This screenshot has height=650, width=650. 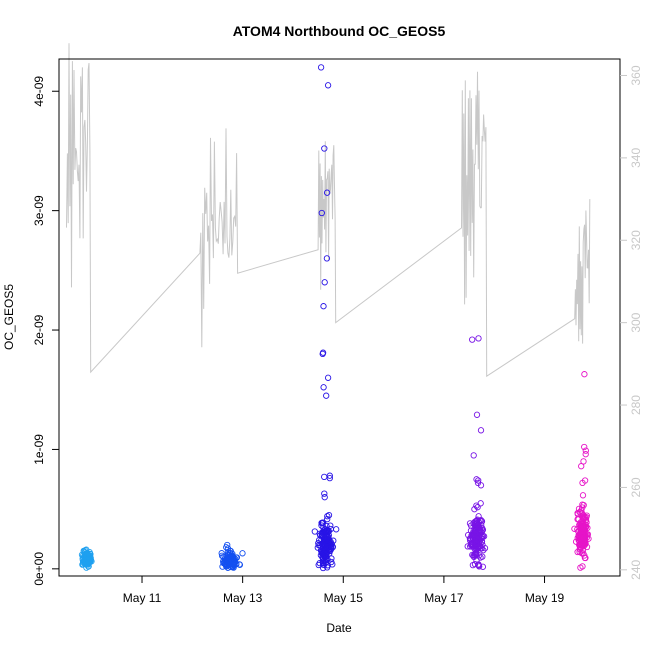 I want to click on y-tick-label: 2e-09, so click(x=39, y=329).